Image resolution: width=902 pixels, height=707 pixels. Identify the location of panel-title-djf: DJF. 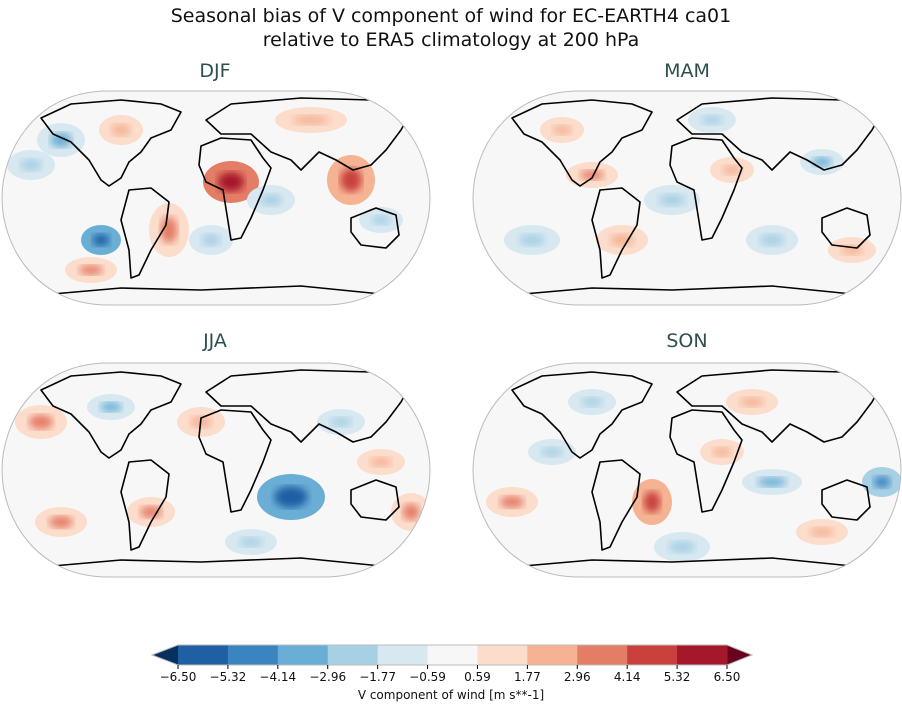
(215, 71).